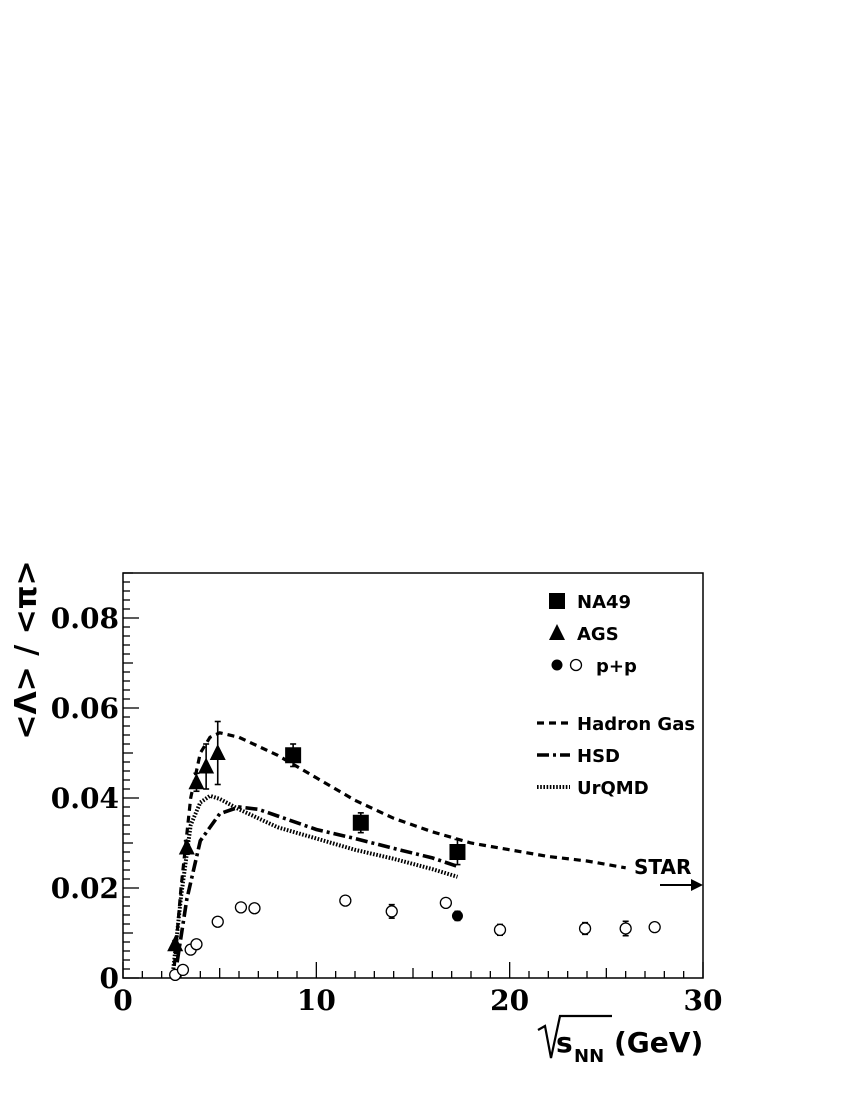  I want to click on x-tick-label: 10, so click(316, 1000).